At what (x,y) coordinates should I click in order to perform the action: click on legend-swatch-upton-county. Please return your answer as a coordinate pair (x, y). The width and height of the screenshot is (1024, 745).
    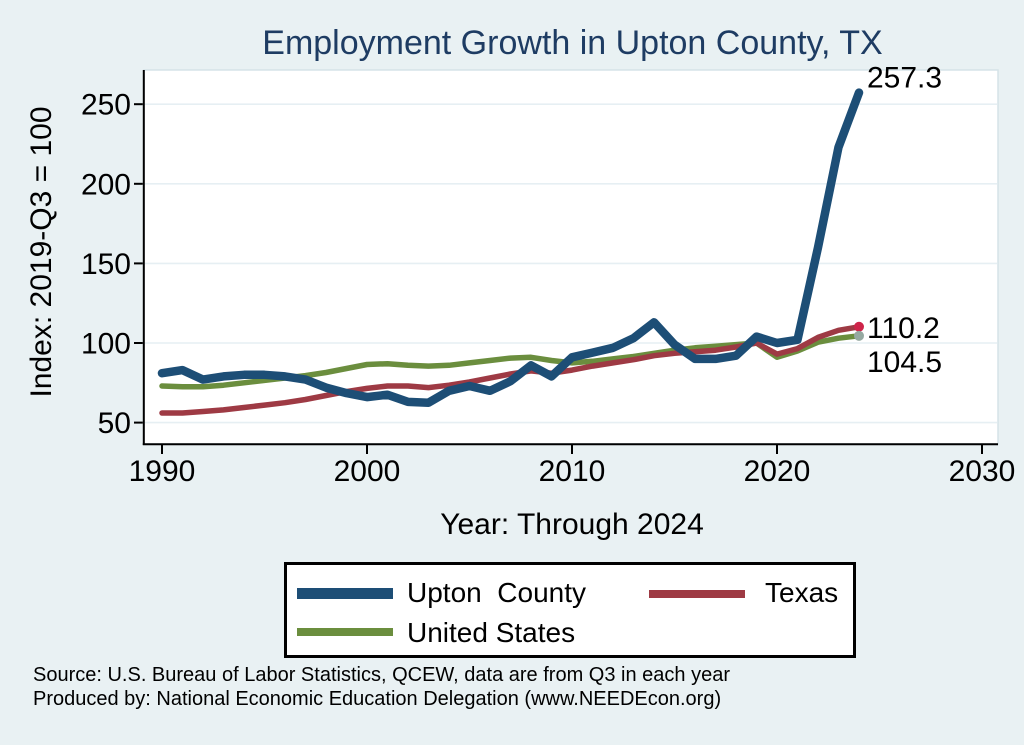
    Looking at the image, I should click on (345, 593).